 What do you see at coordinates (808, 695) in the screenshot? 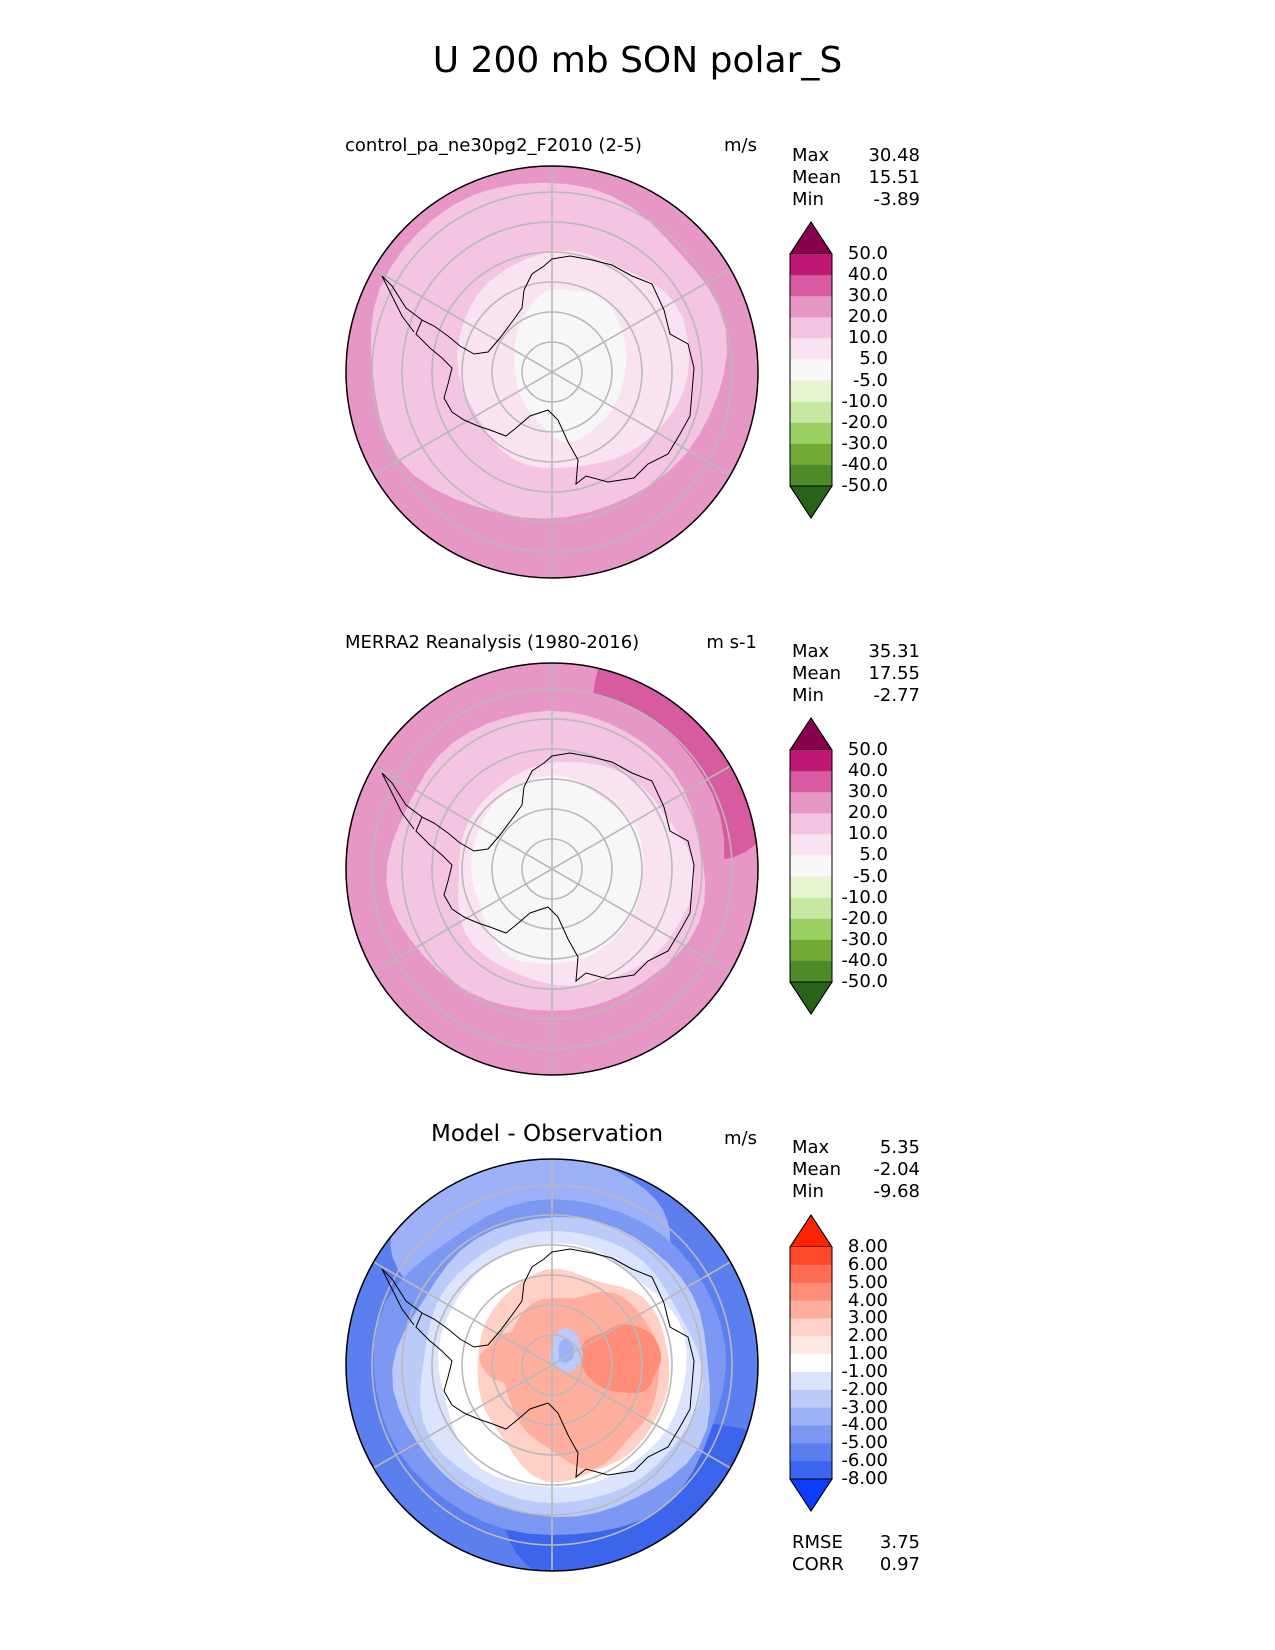
I see `stat-label: Min` at bounding box center [808, 695].